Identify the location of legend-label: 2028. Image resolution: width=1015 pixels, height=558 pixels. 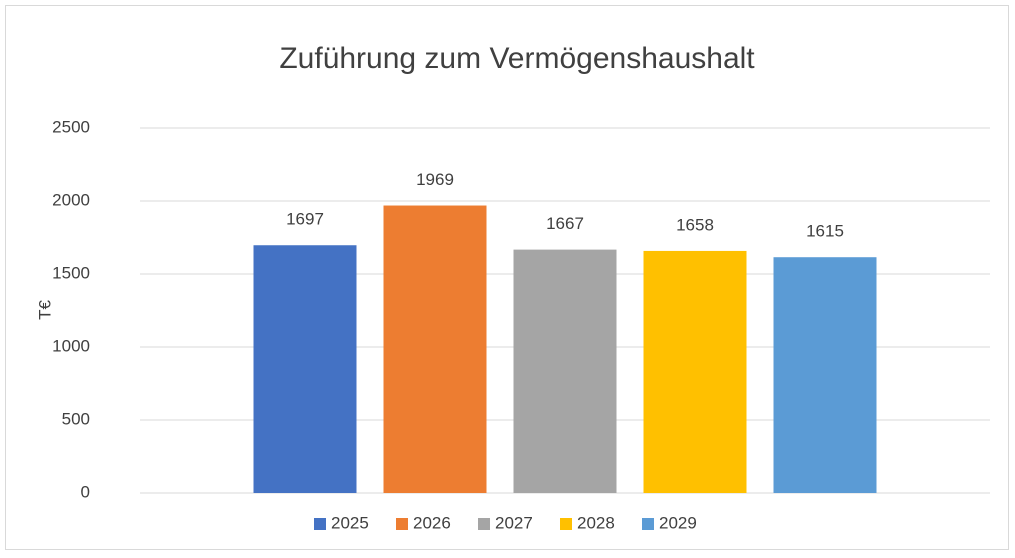
(596, 522).